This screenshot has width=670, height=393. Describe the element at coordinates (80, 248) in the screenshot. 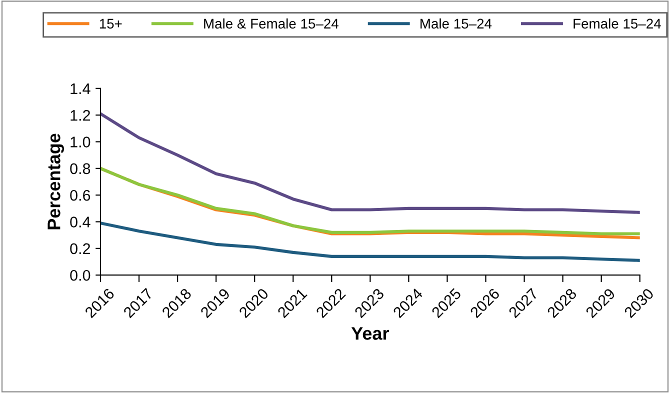

I see `y-tick-label: 0.2` at that location.